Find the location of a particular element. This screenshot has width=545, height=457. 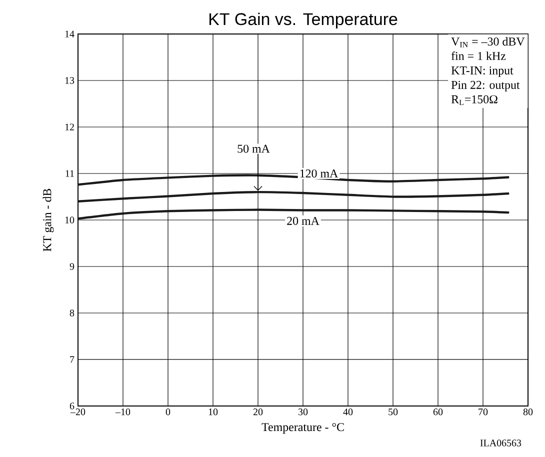

x-tick-label: 0 is located at coordinates (168, 412).